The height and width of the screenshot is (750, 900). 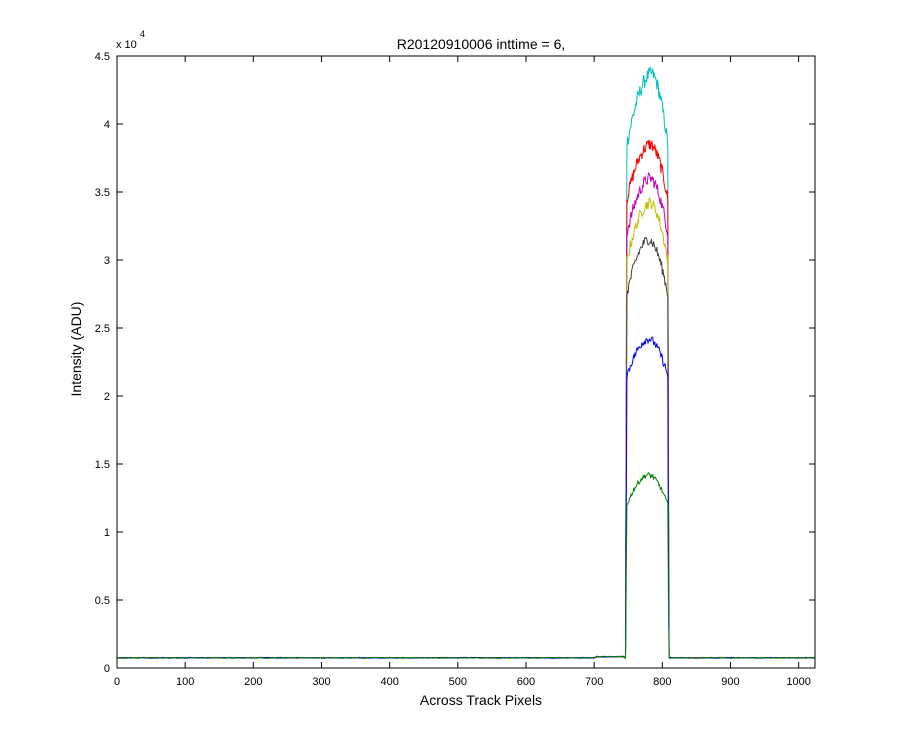 What do you see at coordinates (185, 682) in the screenshot?
I see `x-tick-label: 100` at bounding box center [185, 682].